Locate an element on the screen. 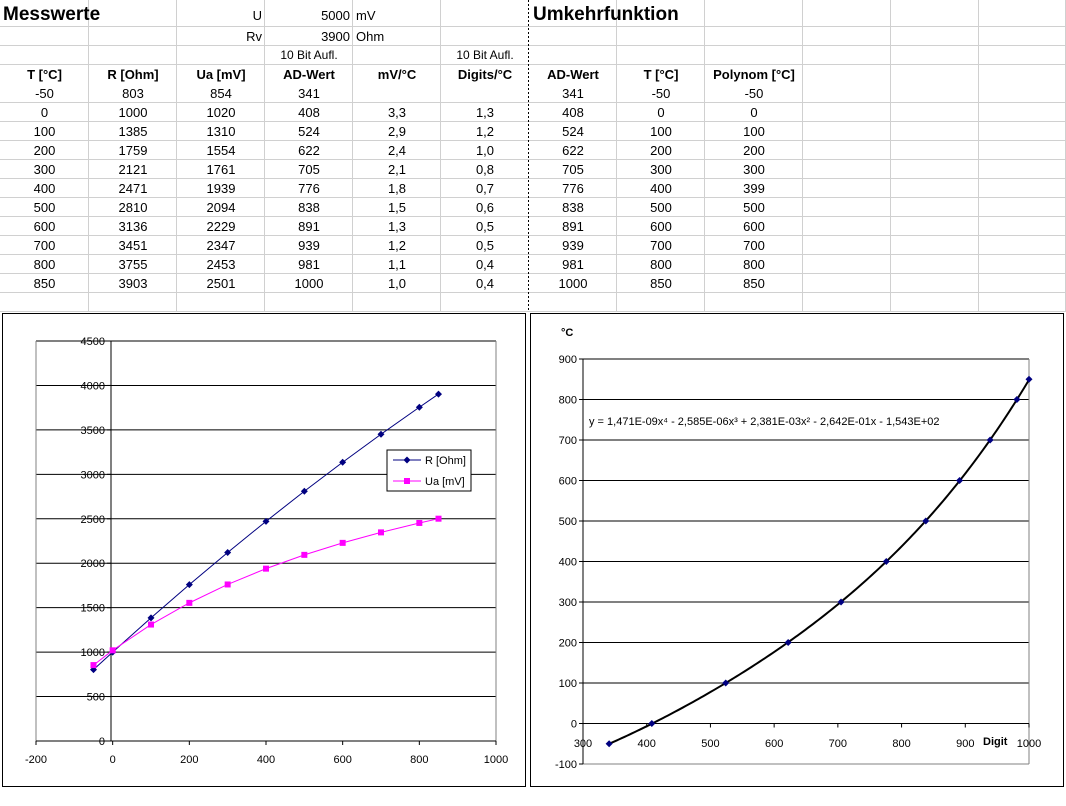 The image size is (1066, 806). cell-digits-per-c: 0,6 is located at coordinates (485, 207).